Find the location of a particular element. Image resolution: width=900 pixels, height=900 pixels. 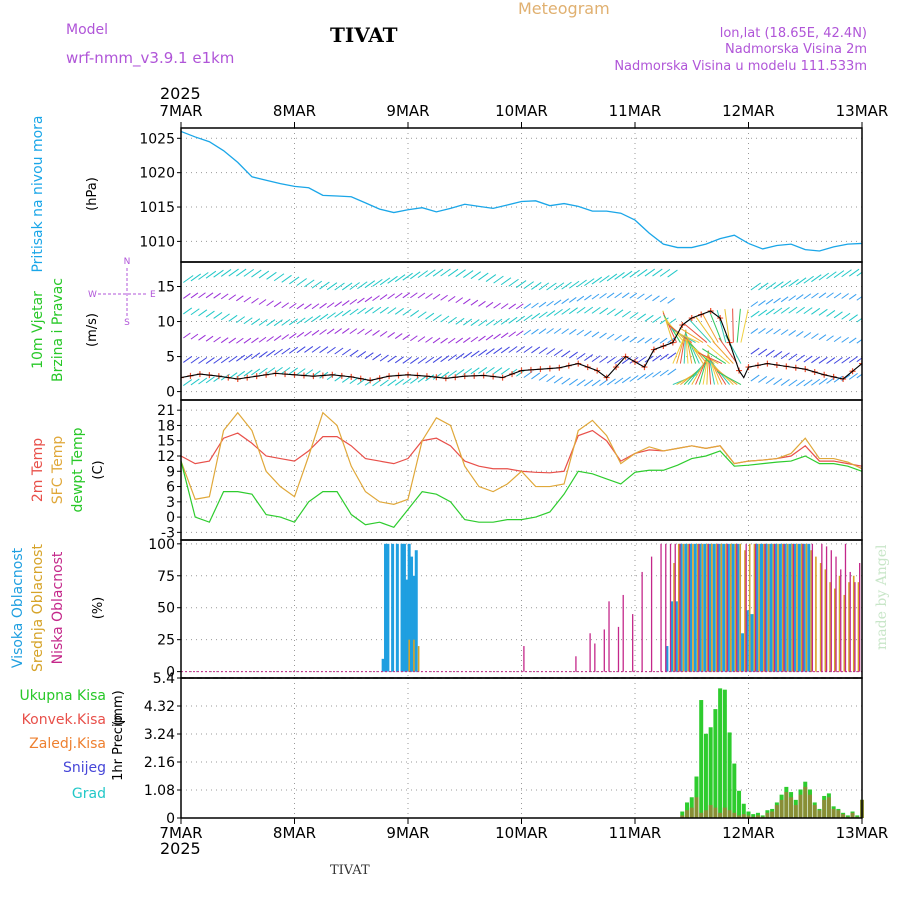

wind-ylabel-2: Brzina i Pravac is located at coordinates (58, 330).